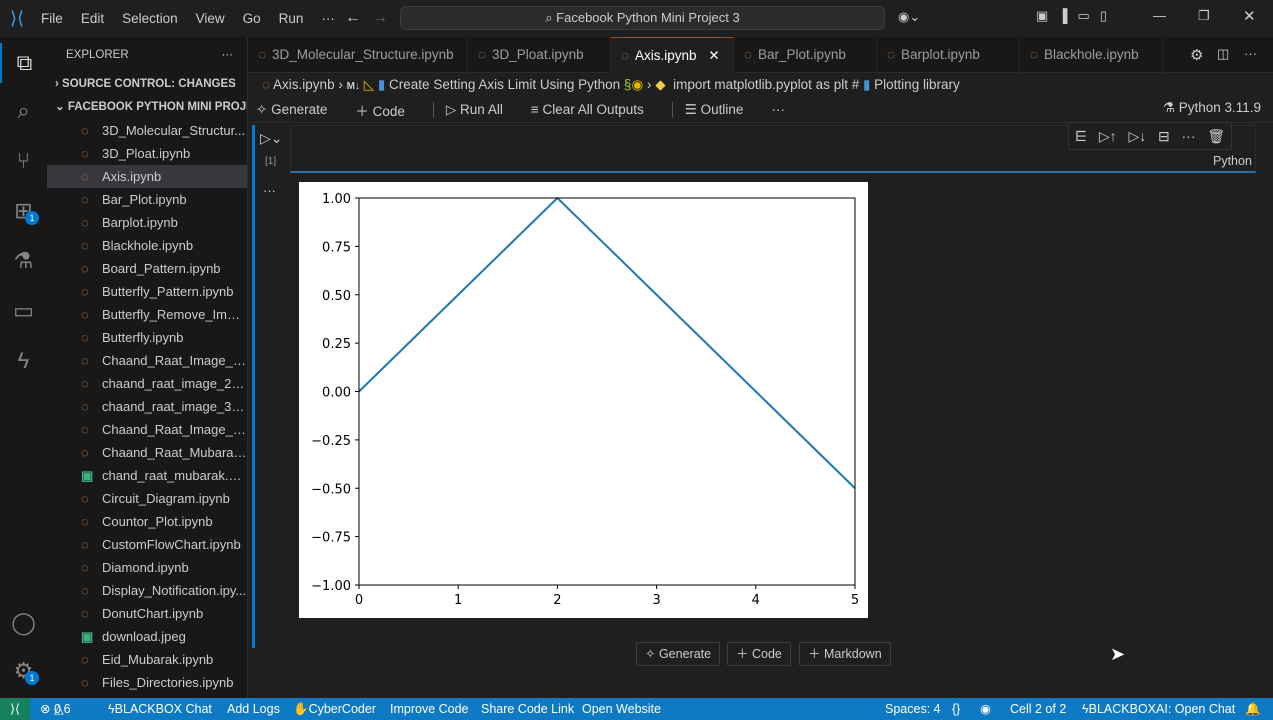  I want to click on add-logs: Add Logs, so click(253, 709).